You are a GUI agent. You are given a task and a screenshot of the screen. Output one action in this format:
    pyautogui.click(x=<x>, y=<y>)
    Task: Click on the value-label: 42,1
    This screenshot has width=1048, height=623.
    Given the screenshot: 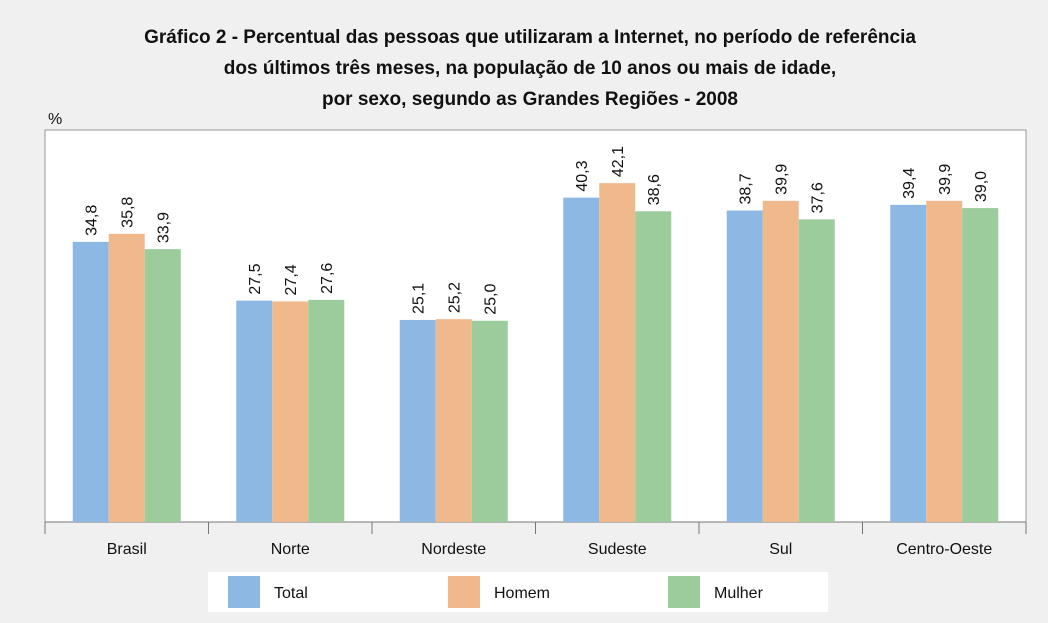 What is the action you would take?
    pyautogui.click(x=618, y=161)
    